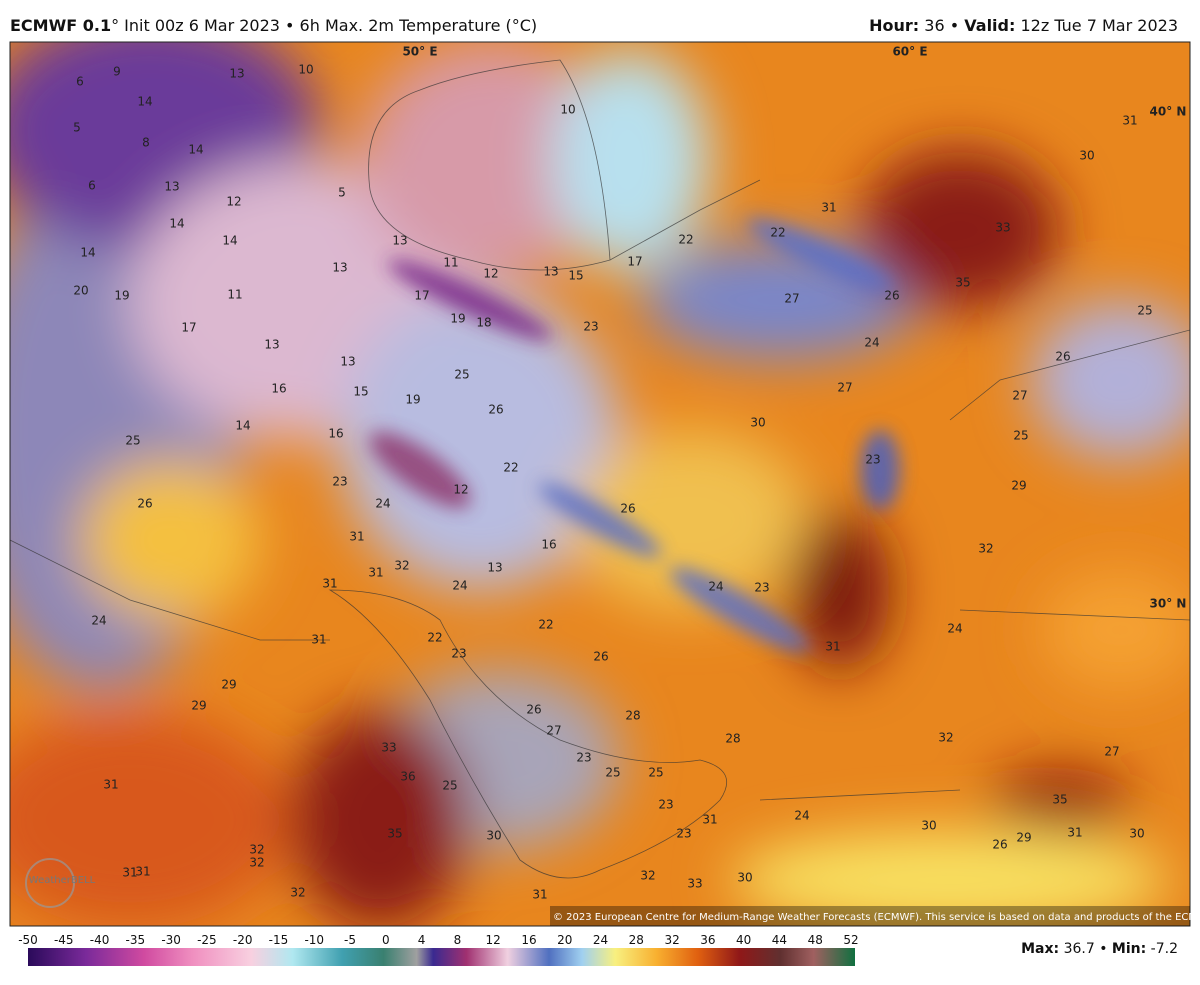  Describe the element at coordinates (80, 291) in the screenshot. I see `temperature-label: 20` at that location.